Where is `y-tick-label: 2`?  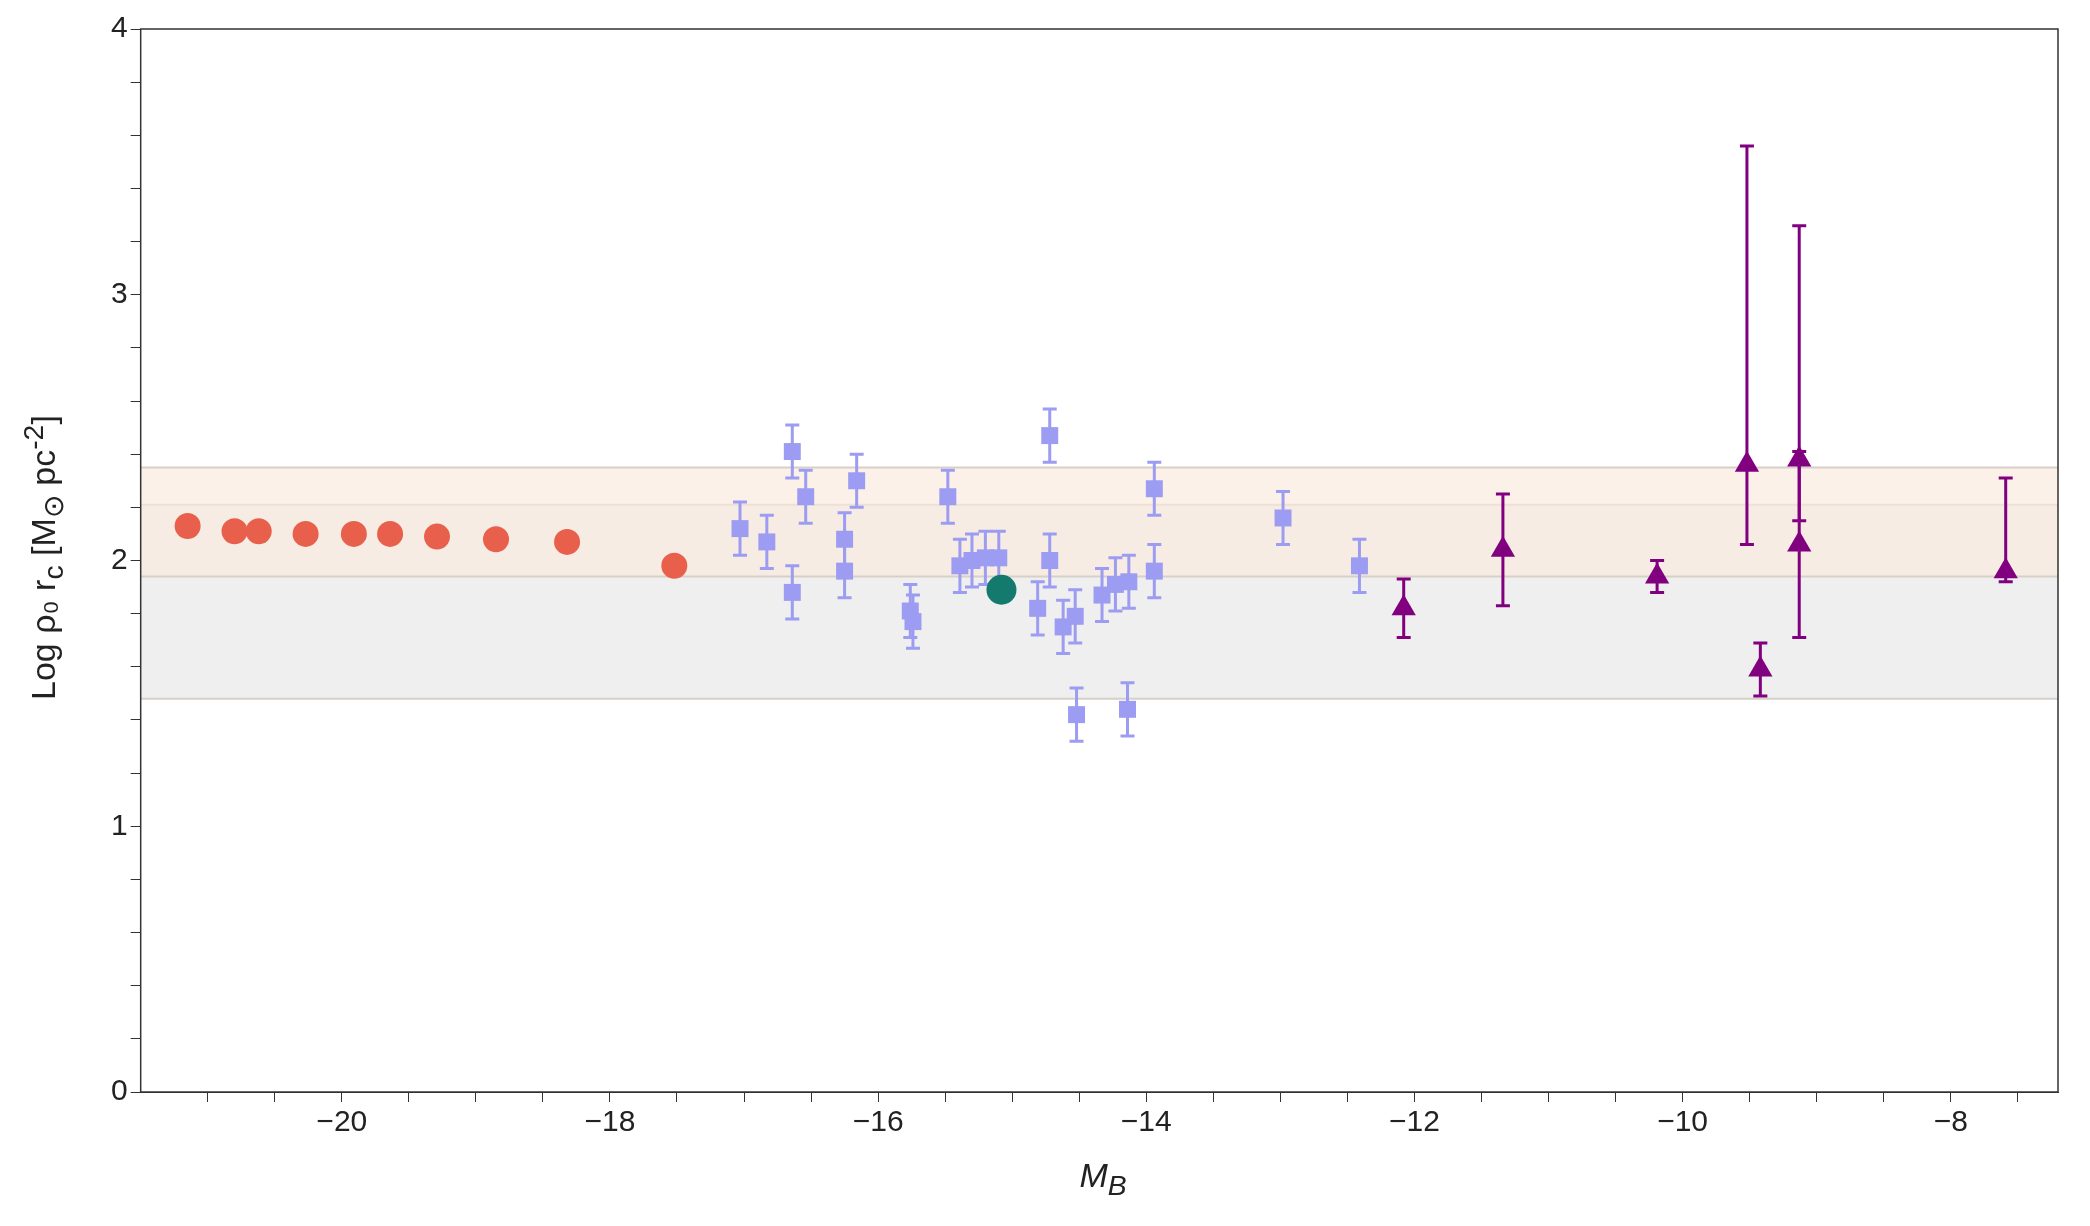
y-tick-label: 2 is located at coordinates (119, 558).